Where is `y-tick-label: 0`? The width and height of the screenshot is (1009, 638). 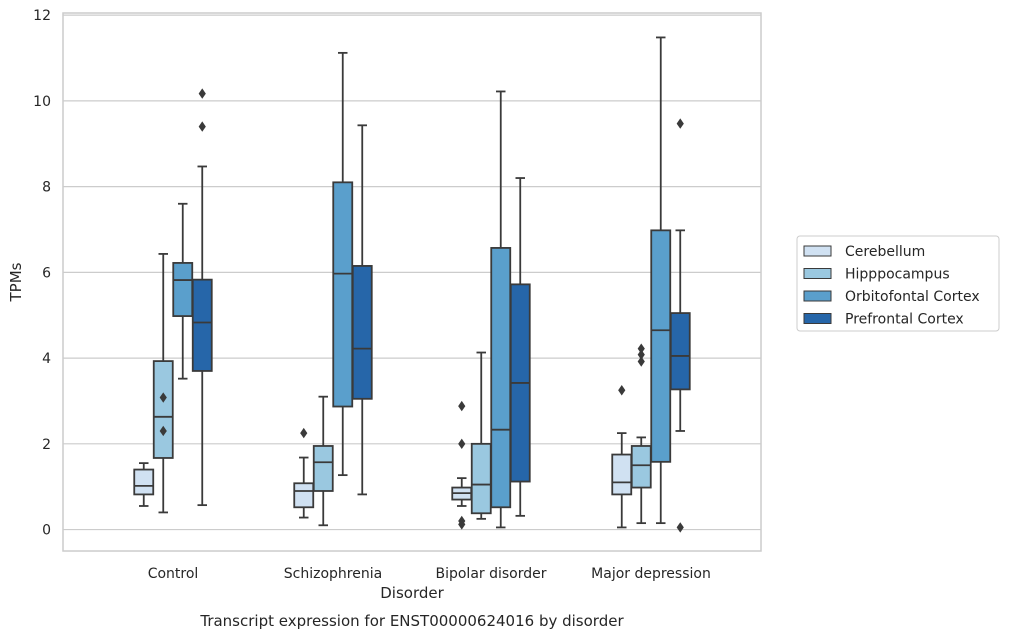
y-tick-label: 0 is located at coordinates (46, 531).